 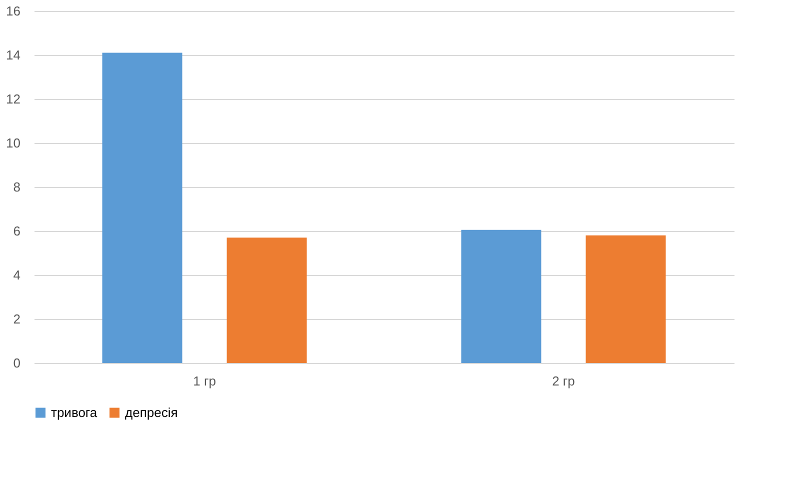 What do you see at coordinates (13, 11) in the screenshot?
I see `y-tick-label: 16` at bounding box center [13, 11].